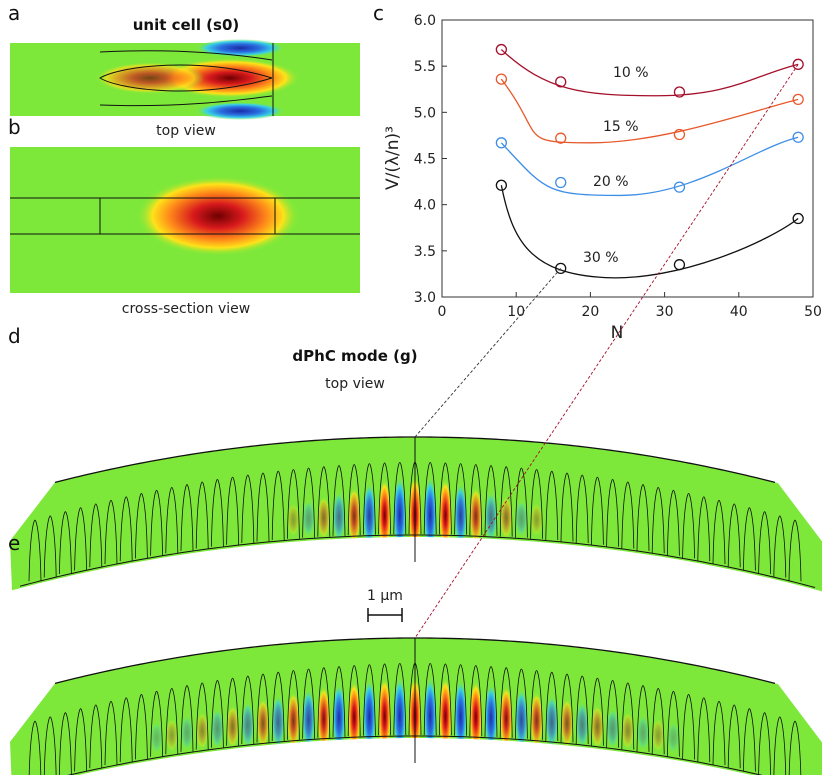 Image resolution: width=831 pixels, height=775 pixels. I want to click on panel-a-title: unit cell (s0), so click(186, 25).